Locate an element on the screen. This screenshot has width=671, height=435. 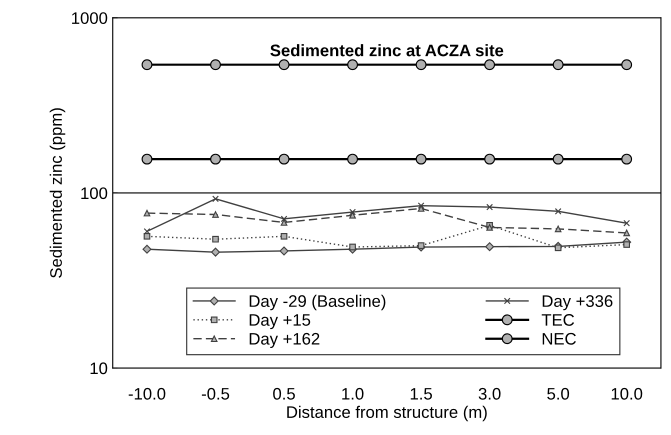
x-tick-label: 10.0 is located at coordinates (627, 394).